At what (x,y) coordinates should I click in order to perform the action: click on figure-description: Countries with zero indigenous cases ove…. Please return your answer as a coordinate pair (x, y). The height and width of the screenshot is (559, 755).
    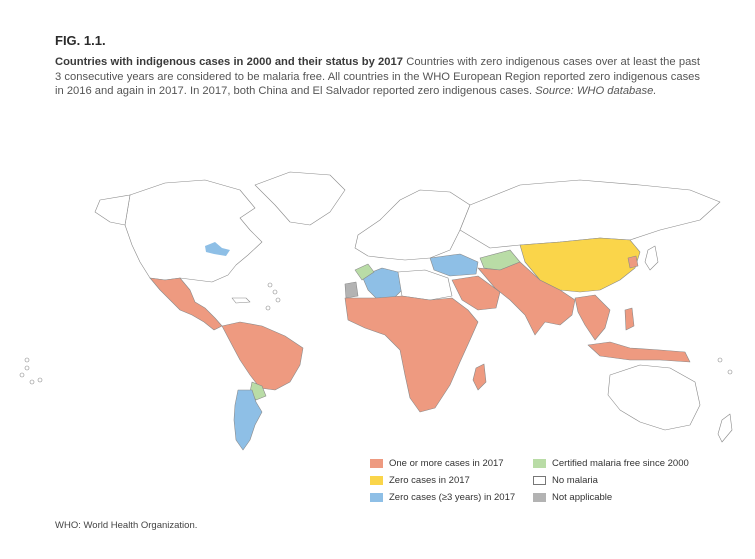
    Looking at the image, I should click on (378, 77).